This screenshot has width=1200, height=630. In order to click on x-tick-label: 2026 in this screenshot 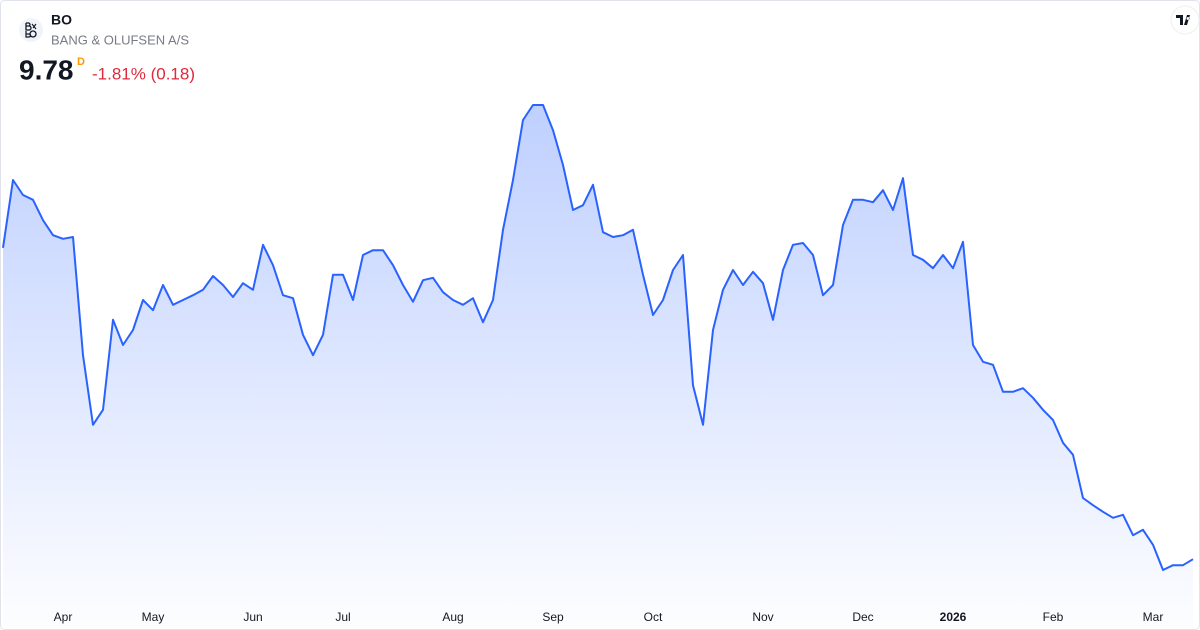, I will do `click(953, 617)`.